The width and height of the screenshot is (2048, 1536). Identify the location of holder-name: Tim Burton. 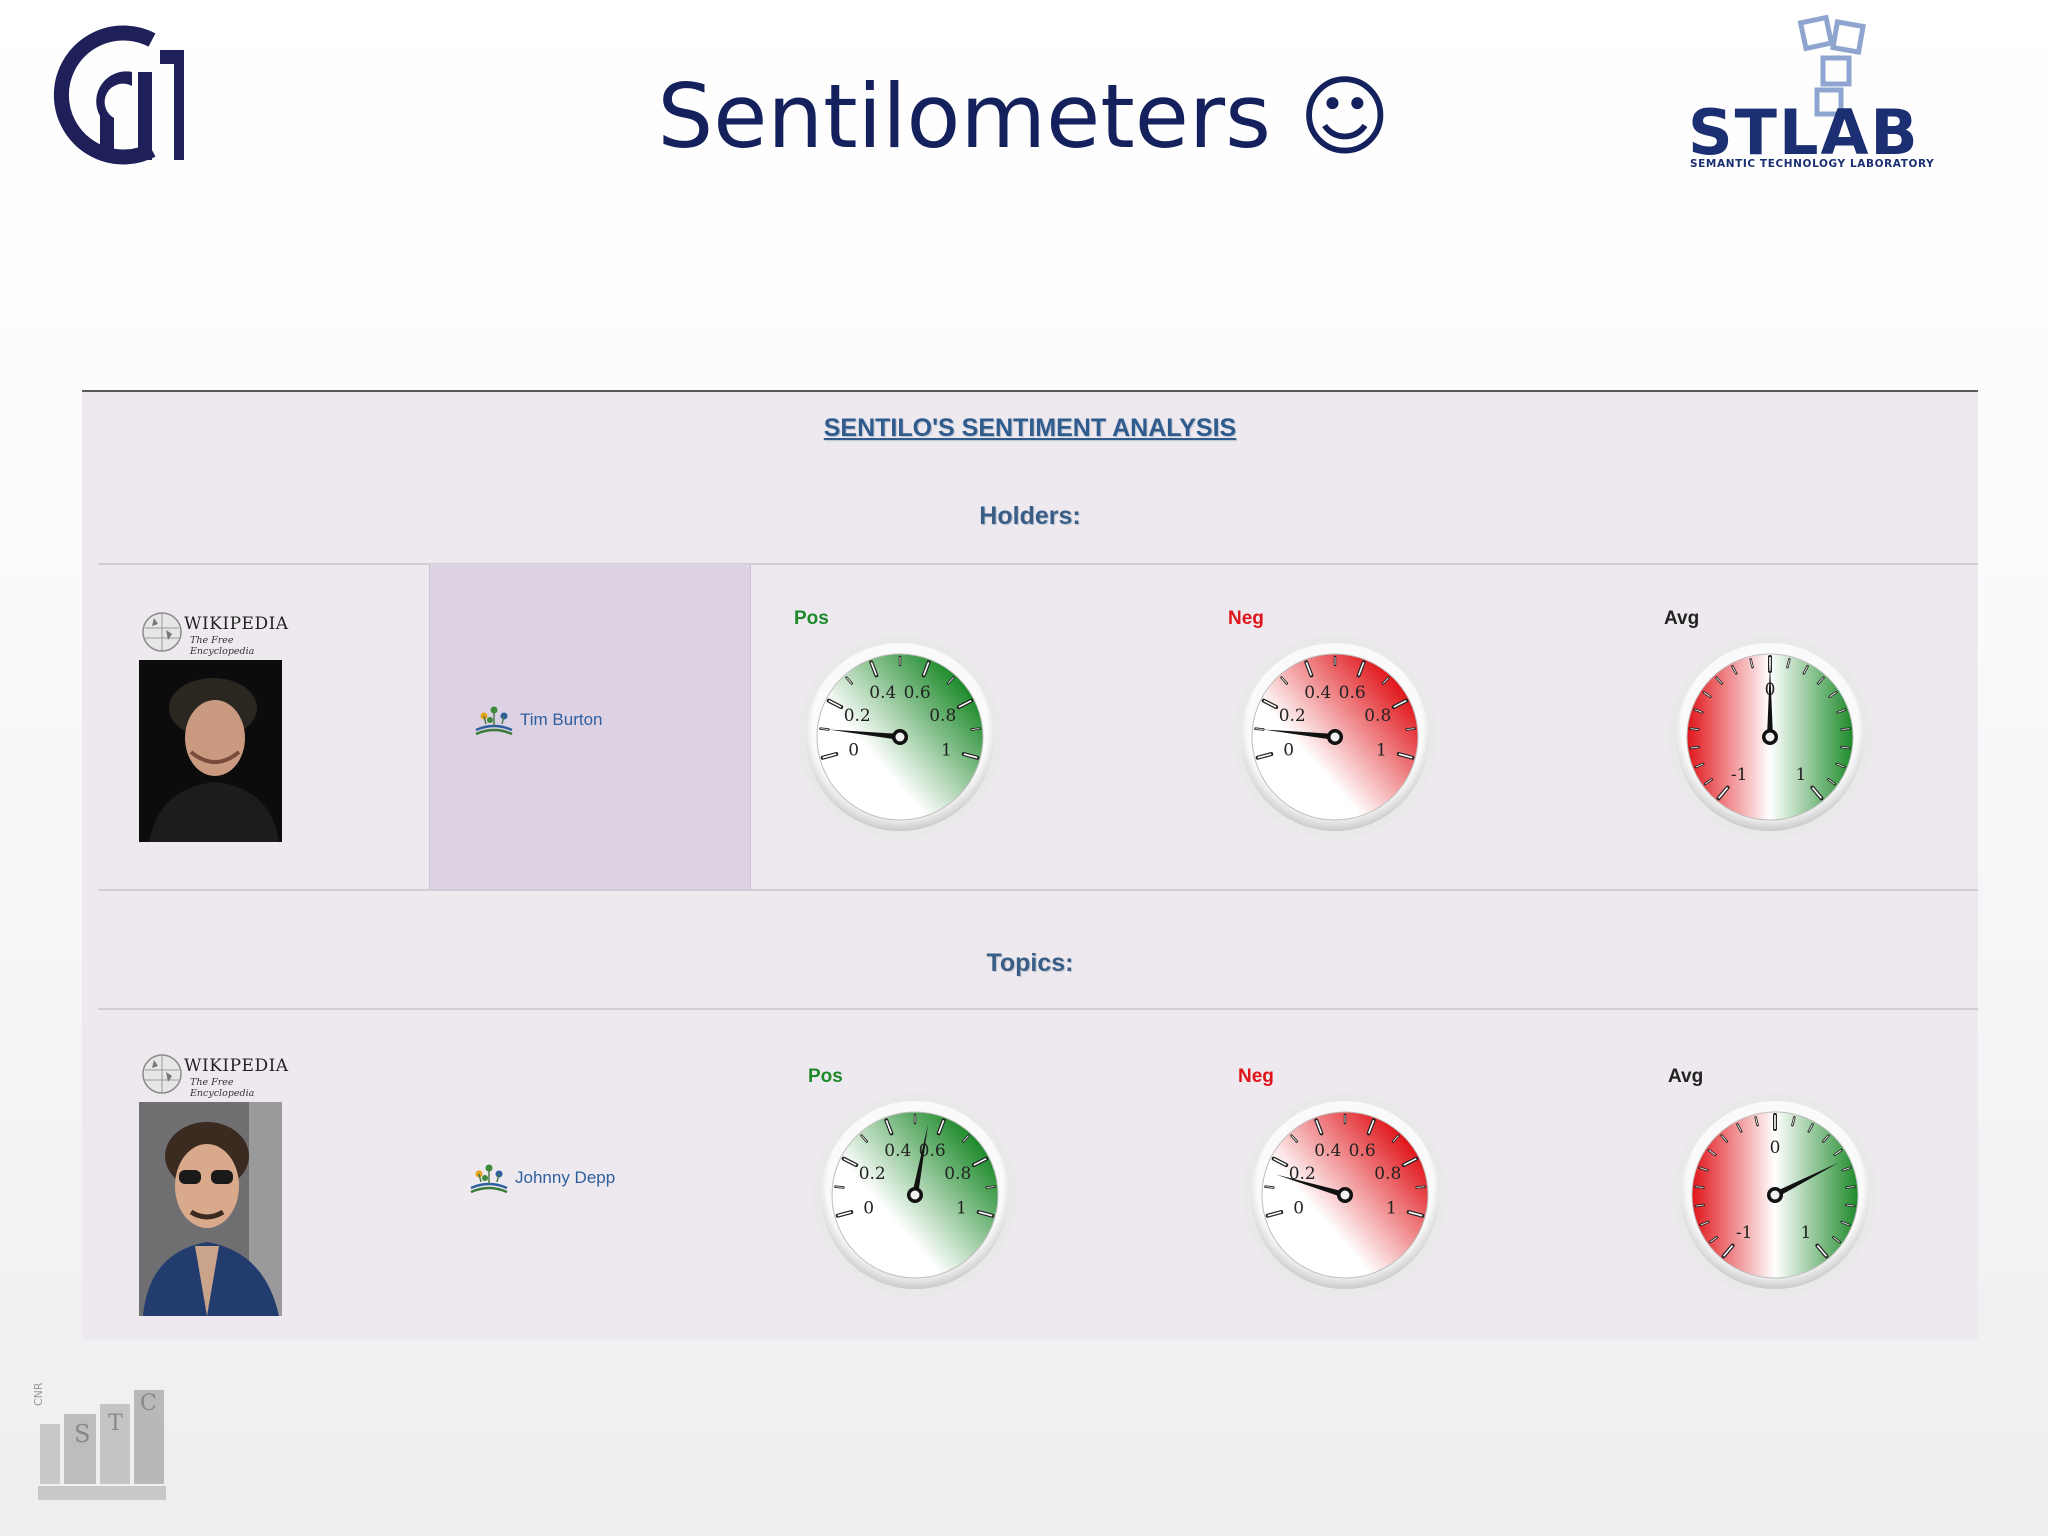
(561, 719).